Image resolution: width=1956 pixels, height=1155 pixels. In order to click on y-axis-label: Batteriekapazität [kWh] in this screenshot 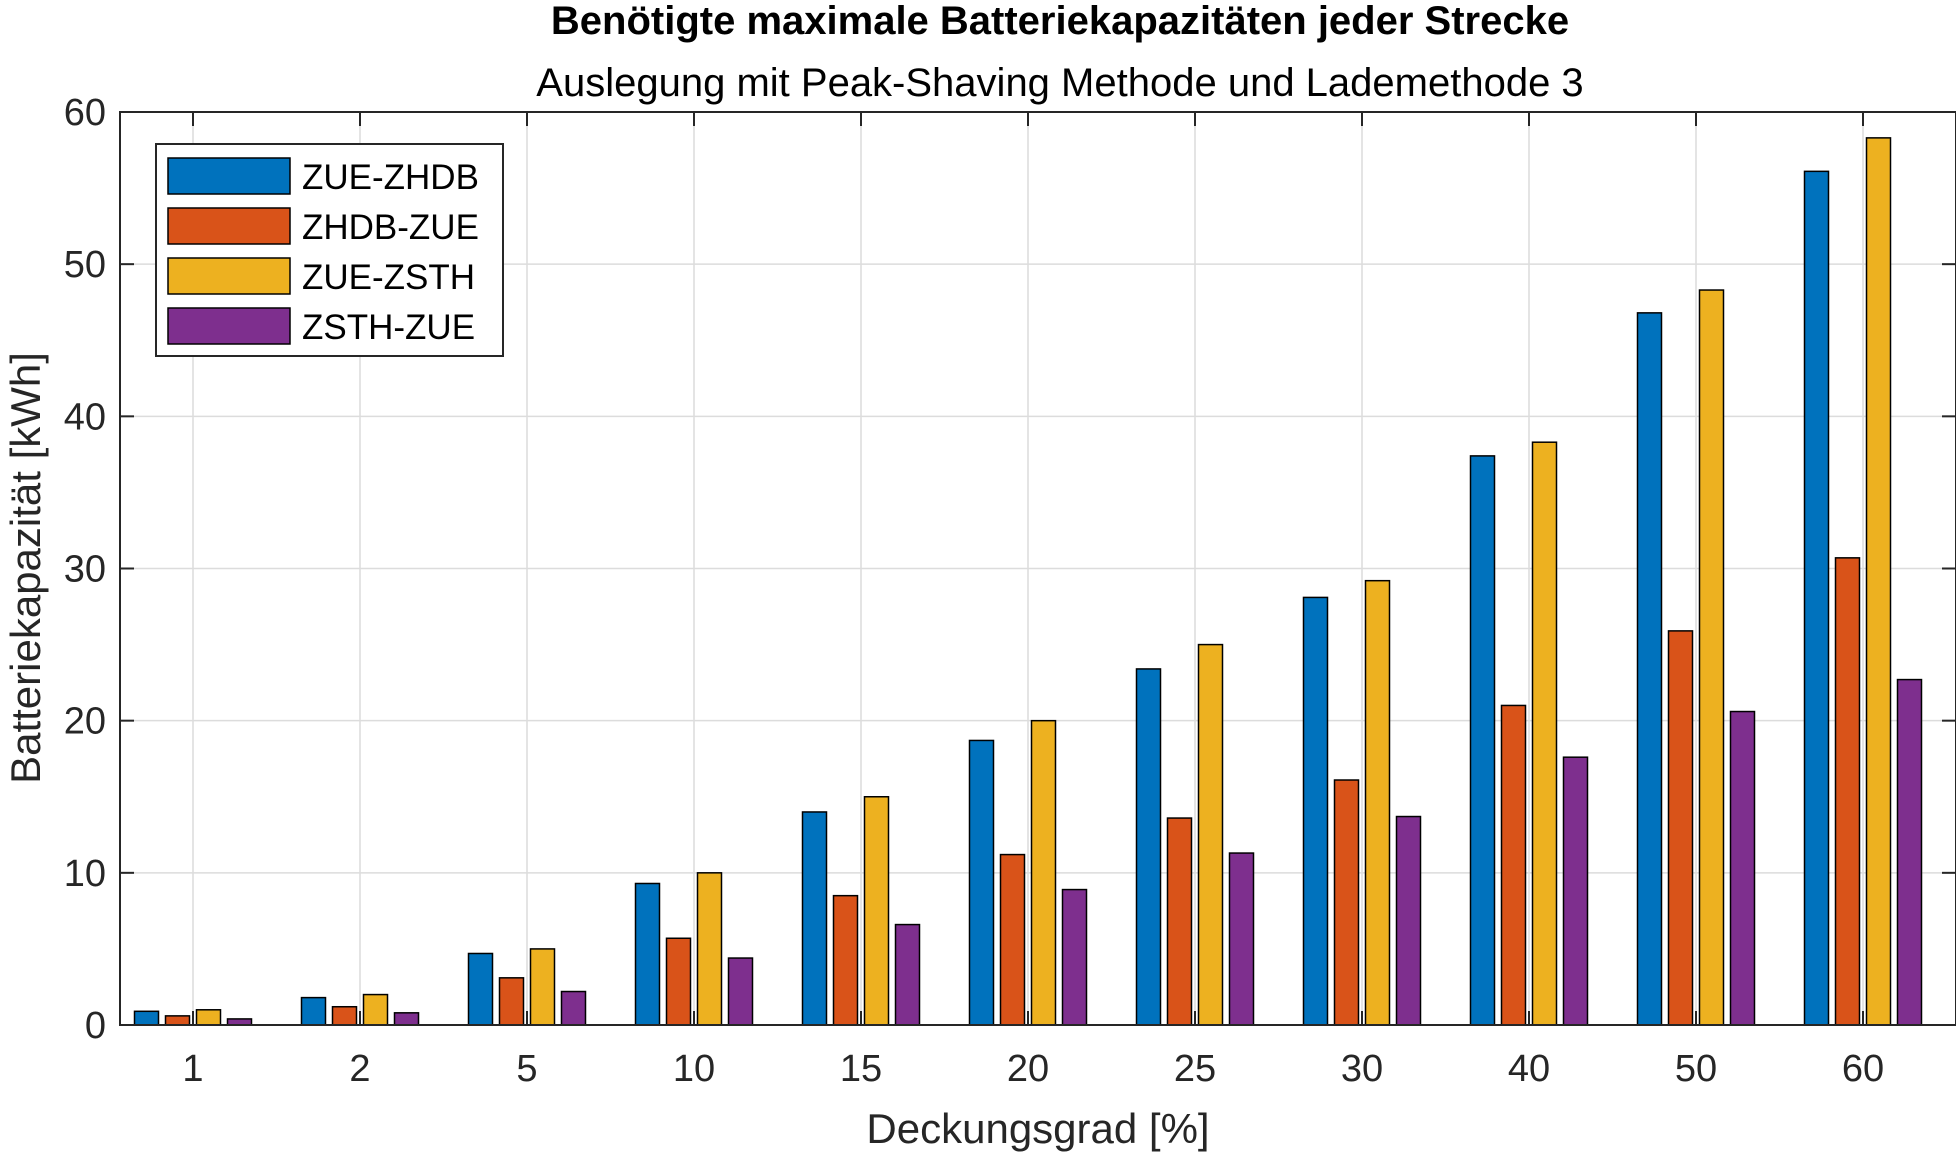, I will do `click(25, 568)`.